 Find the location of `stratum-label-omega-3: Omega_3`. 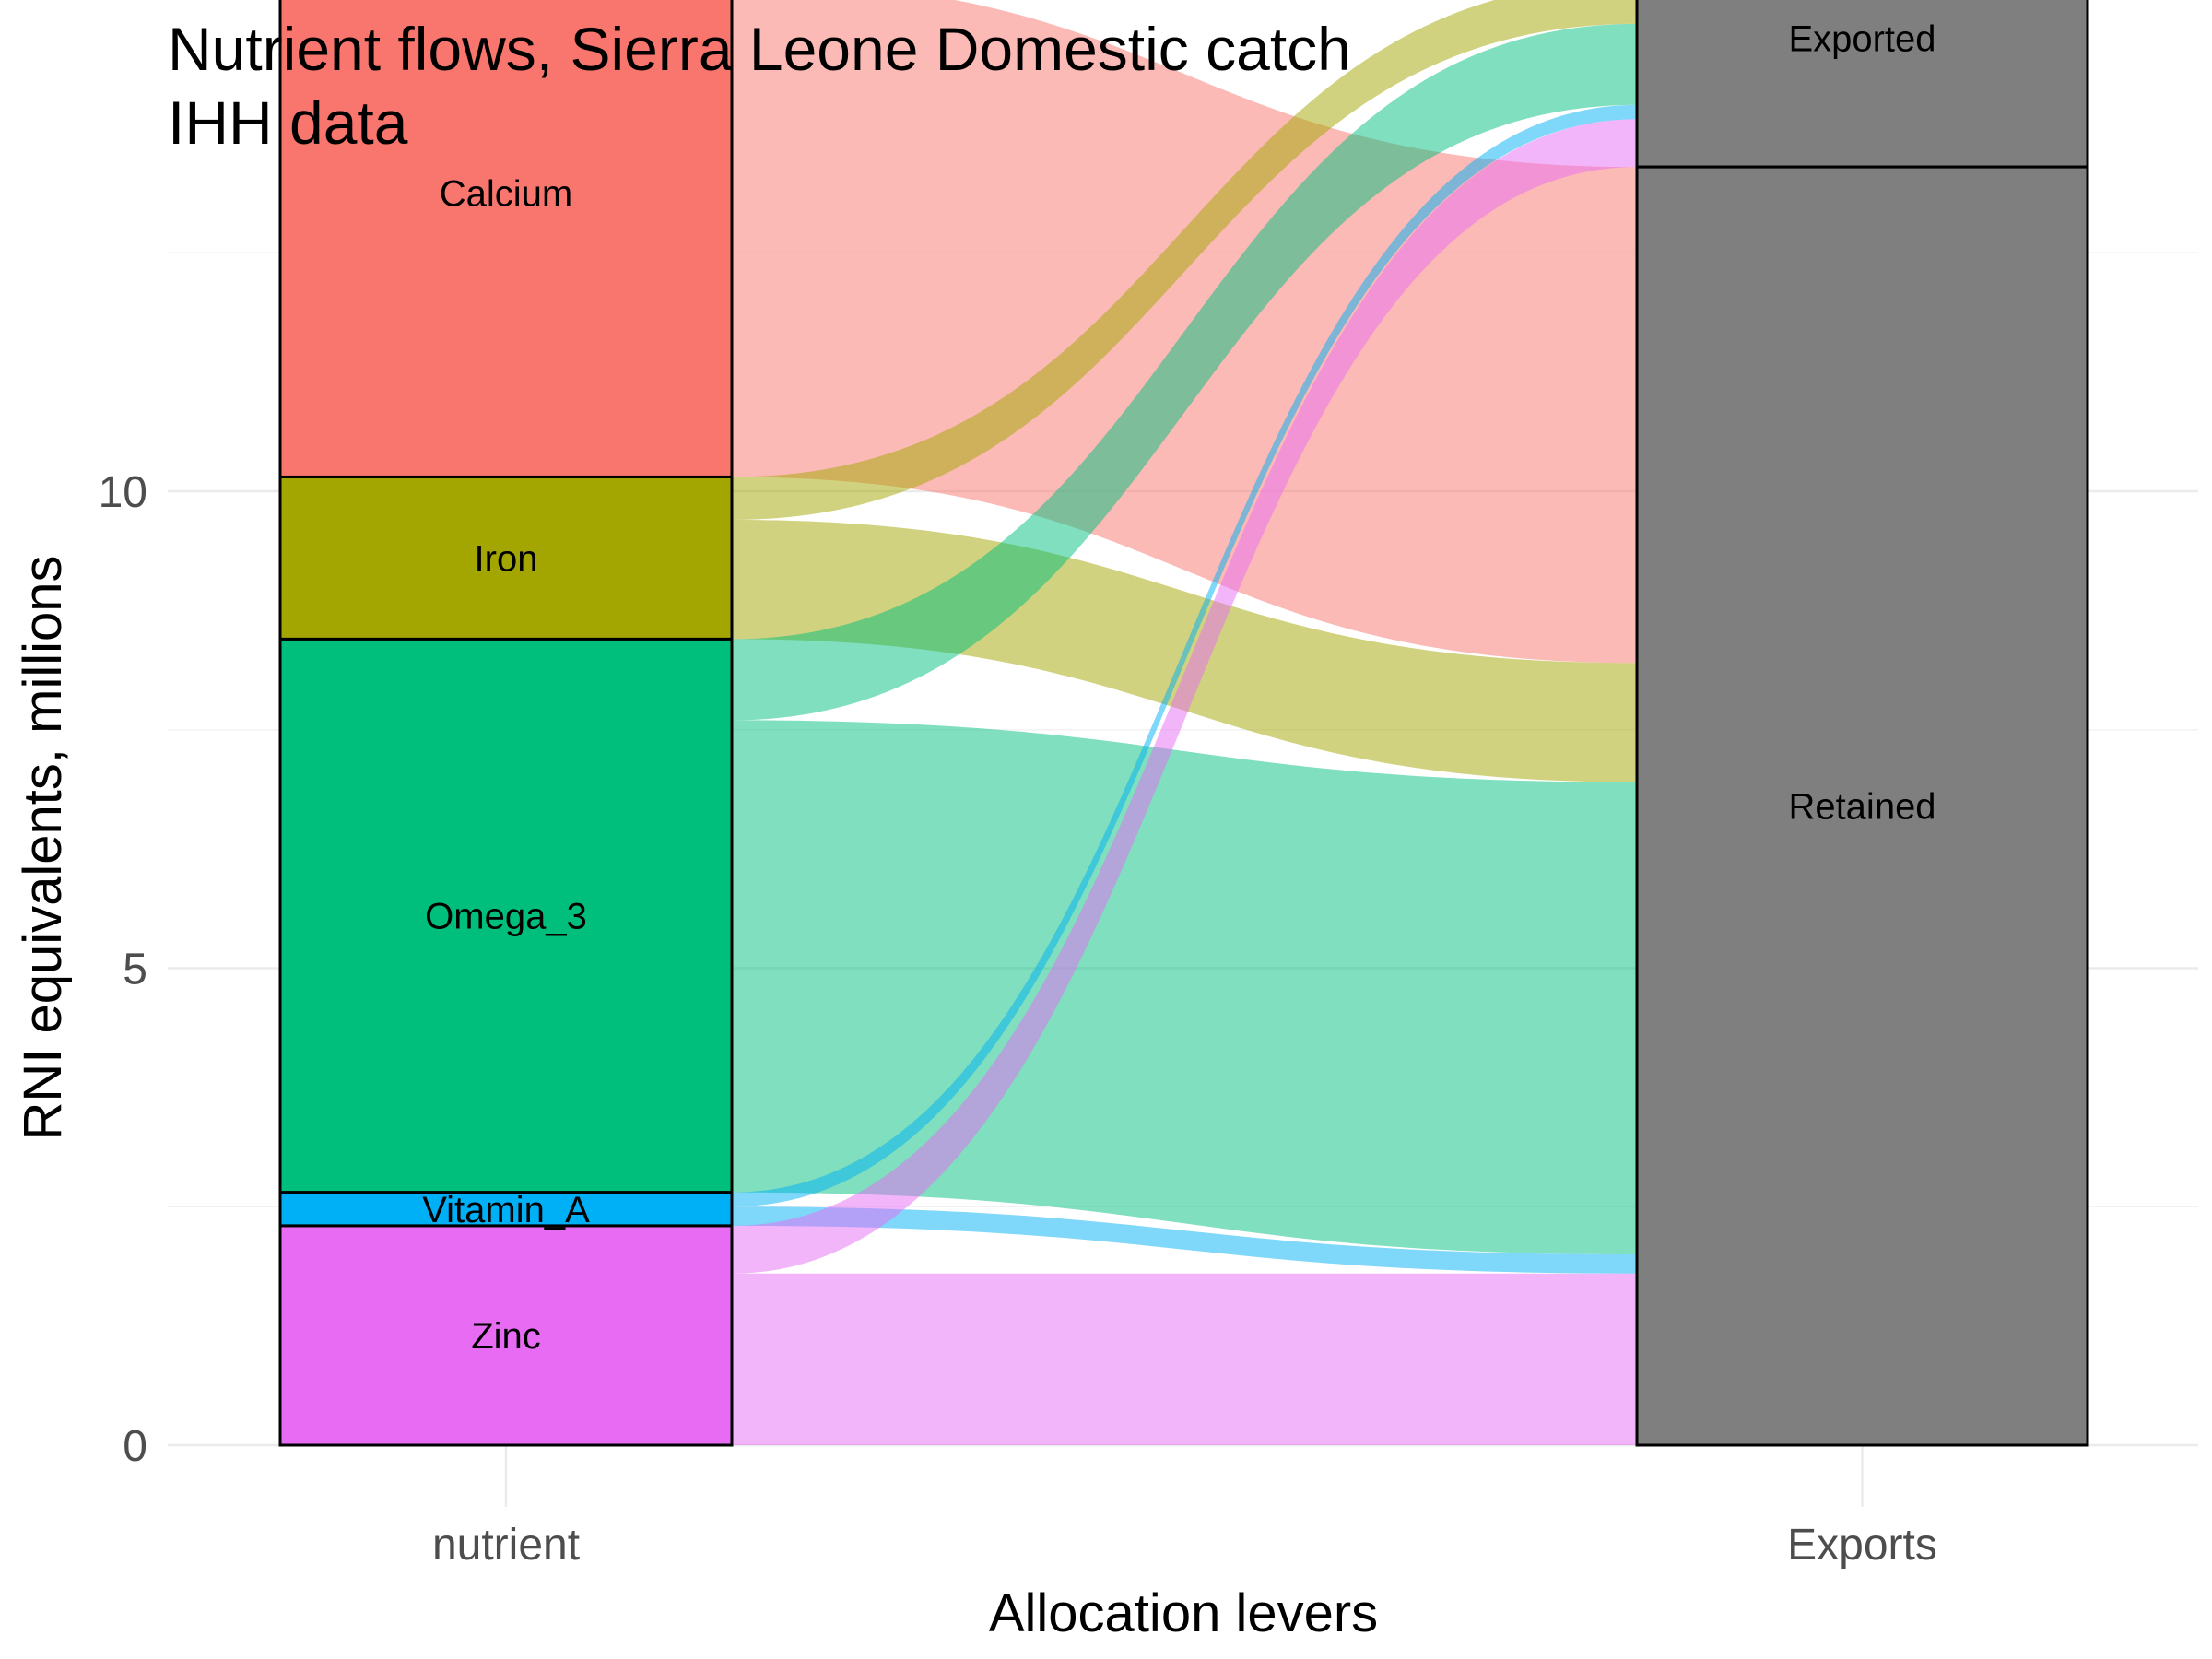

stratum-label-omega-3: Omega_3 is located at coordinates (506, 917).